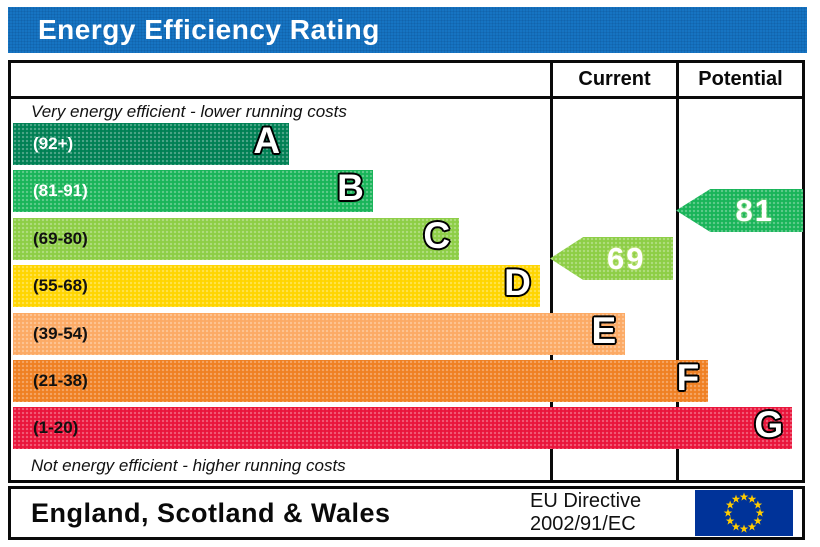 This screenshot has width=820, height=547. Describe the element at coordinates (754, 210) in the screenshot. I see `potential-rating-value: 81` at that location.